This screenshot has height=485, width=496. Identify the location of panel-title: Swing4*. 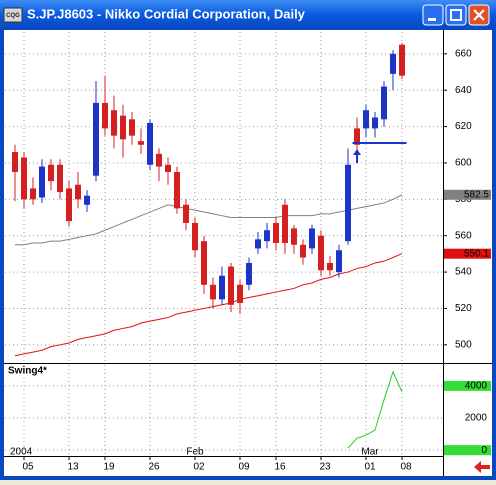
(27, 371).